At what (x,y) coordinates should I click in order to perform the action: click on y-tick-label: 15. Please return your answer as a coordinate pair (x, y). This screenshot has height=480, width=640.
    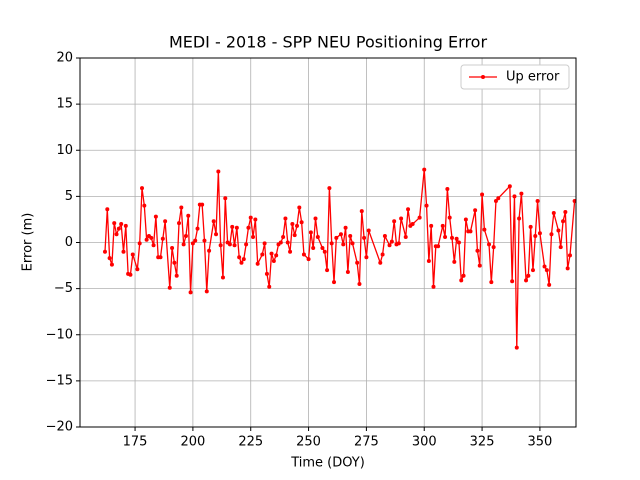
    Looking at the image, I should click on (64, 104).